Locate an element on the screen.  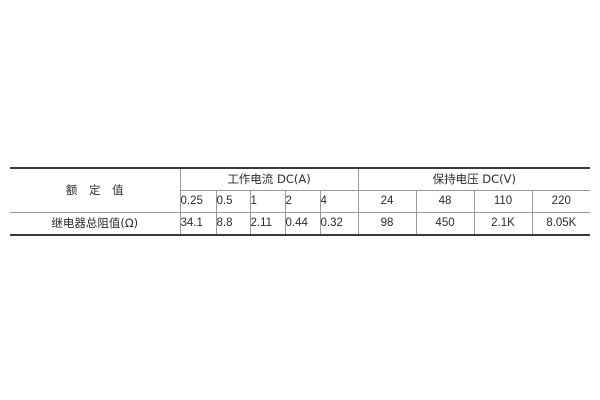
current-column-header-2: 1 is located at coordinates (267, 201).